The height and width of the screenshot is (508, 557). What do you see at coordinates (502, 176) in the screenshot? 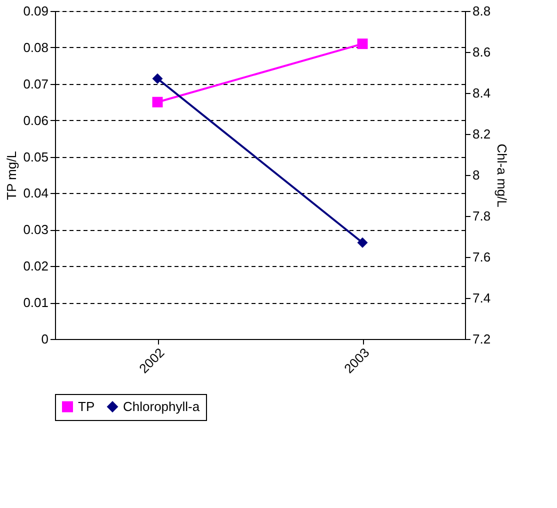
I see `y2-axis-title: Chl-a mg/L` at bounding box center [502, 176].